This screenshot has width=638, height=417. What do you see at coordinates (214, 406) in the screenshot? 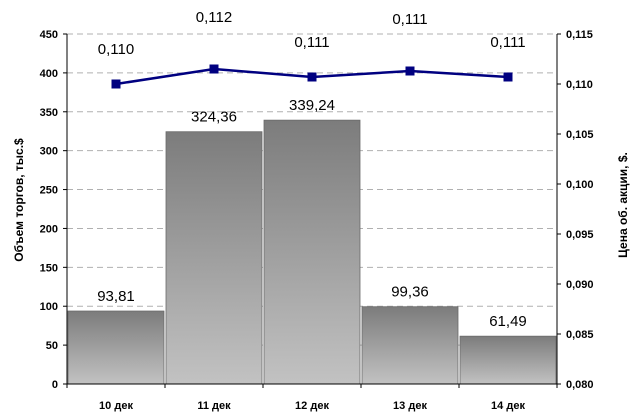
I see `x-tick-label: 11 дек` at bounding box center [214, 406].